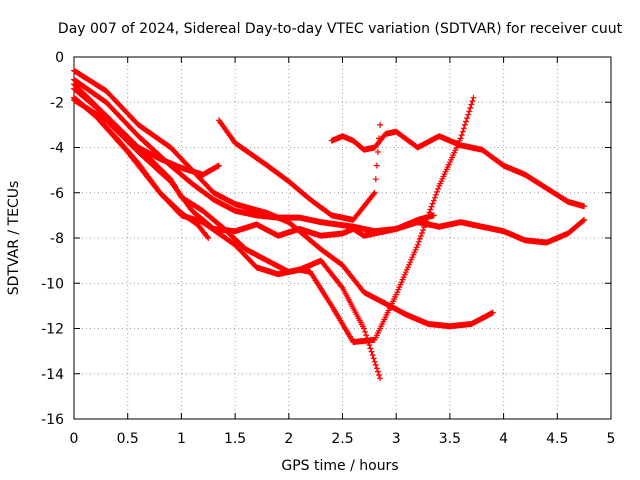 This screenshot has height=480, width=640. Describe the element at coordinates (235, 439) in the screenshot. I see `x-tick-label: 1.5` at that location.